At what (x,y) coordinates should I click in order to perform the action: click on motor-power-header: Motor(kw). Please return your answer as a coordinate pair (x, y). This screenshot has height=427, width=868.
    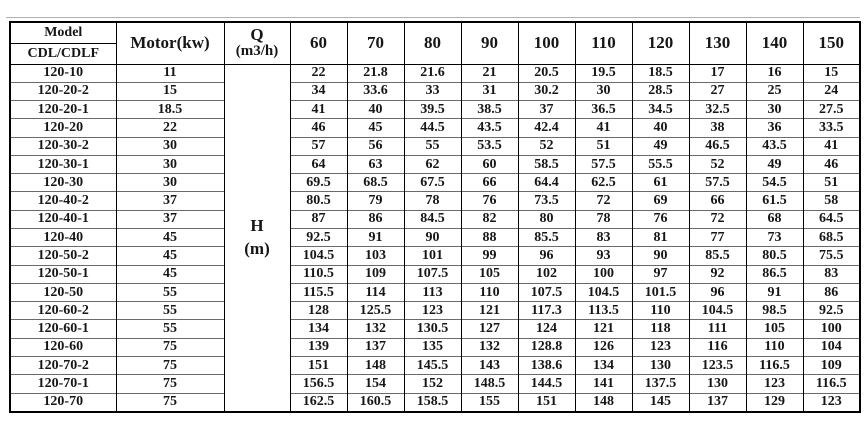
    Looking at the image, I should click on (170, 43).